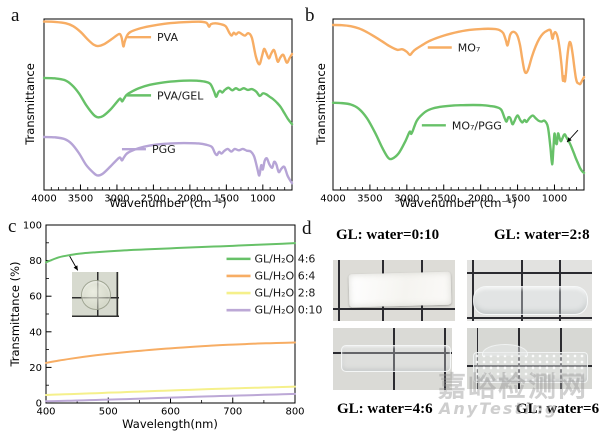 This screenshot has height=434, width=600. Describe the element at coordinates (168, 160) in the screenshot. I see `series-curve-PGG` at that location.